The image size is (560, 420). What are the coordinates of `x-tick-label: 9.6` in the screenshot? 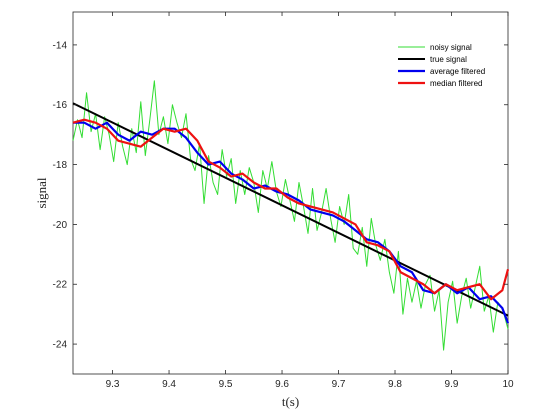 It's located at (282, 384).